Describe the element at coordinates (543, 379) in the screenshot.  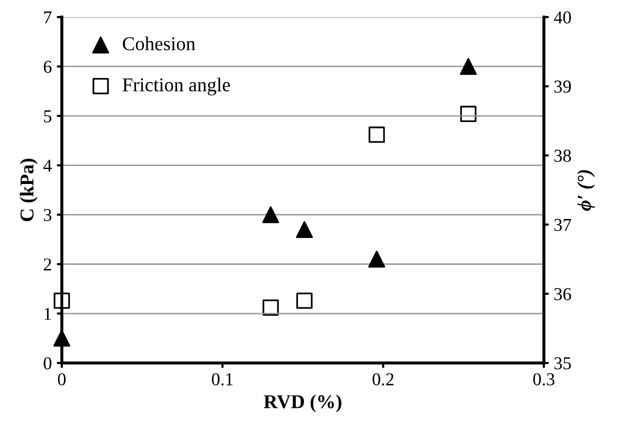
I see `x-tick-label: 0.3` at that location.